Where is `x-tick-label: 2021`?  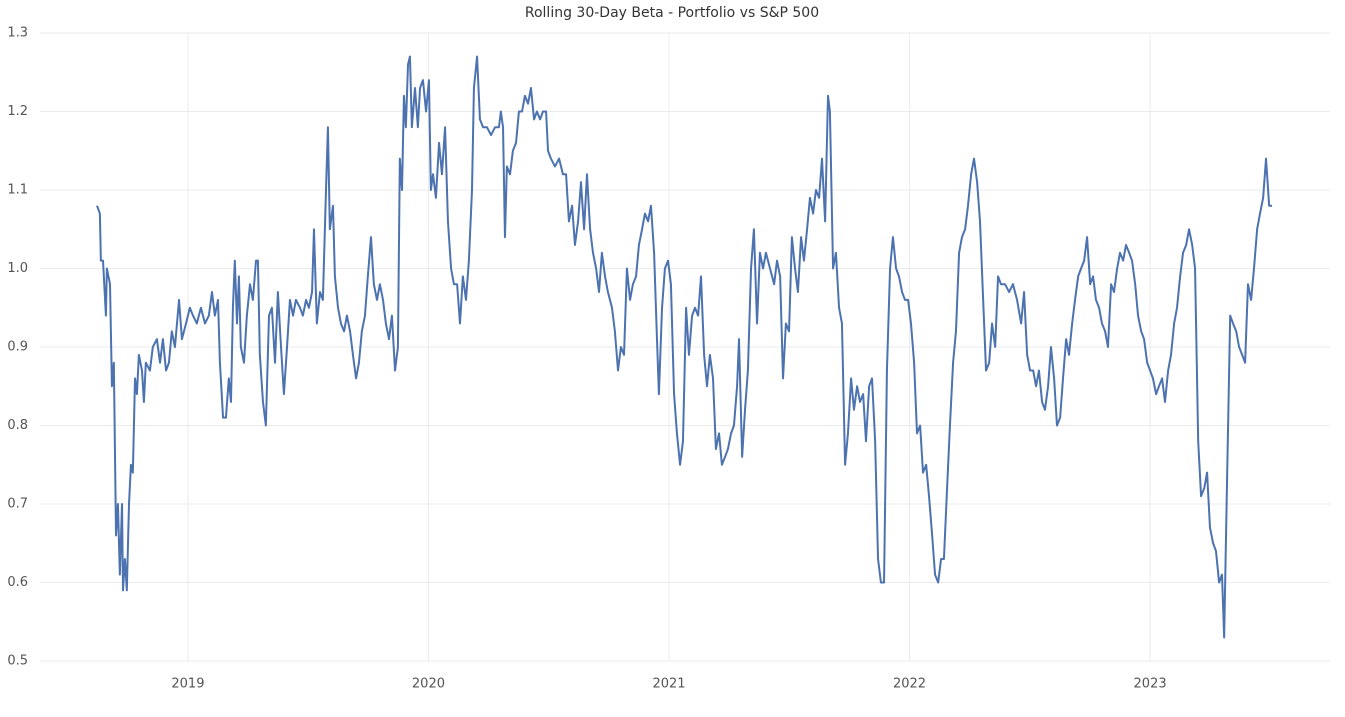 x-tick-label: 2021 is located at coordinates (668, 684).